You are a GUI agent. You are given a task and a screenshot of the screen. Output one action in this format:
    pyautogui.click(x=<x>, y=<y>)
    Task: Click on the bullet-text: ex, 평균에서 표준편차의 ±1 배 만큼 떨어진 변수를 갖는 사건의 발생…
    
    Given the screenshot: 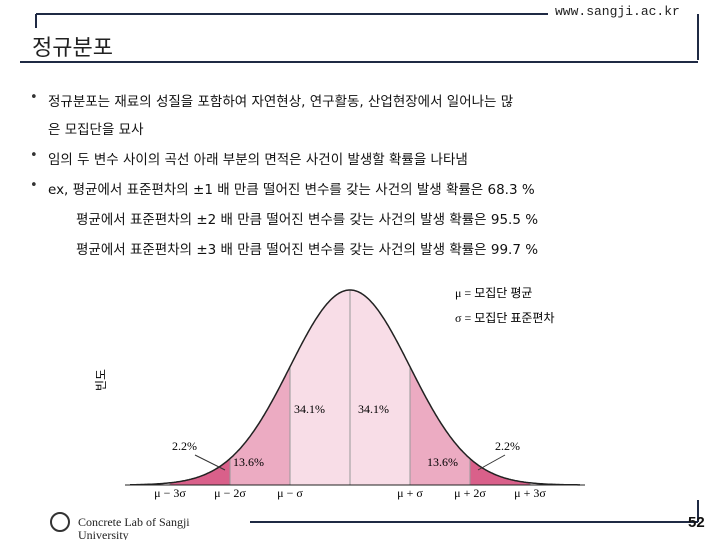 What is the action you would take?
    pyautogui.click(x=291, y=190)
    